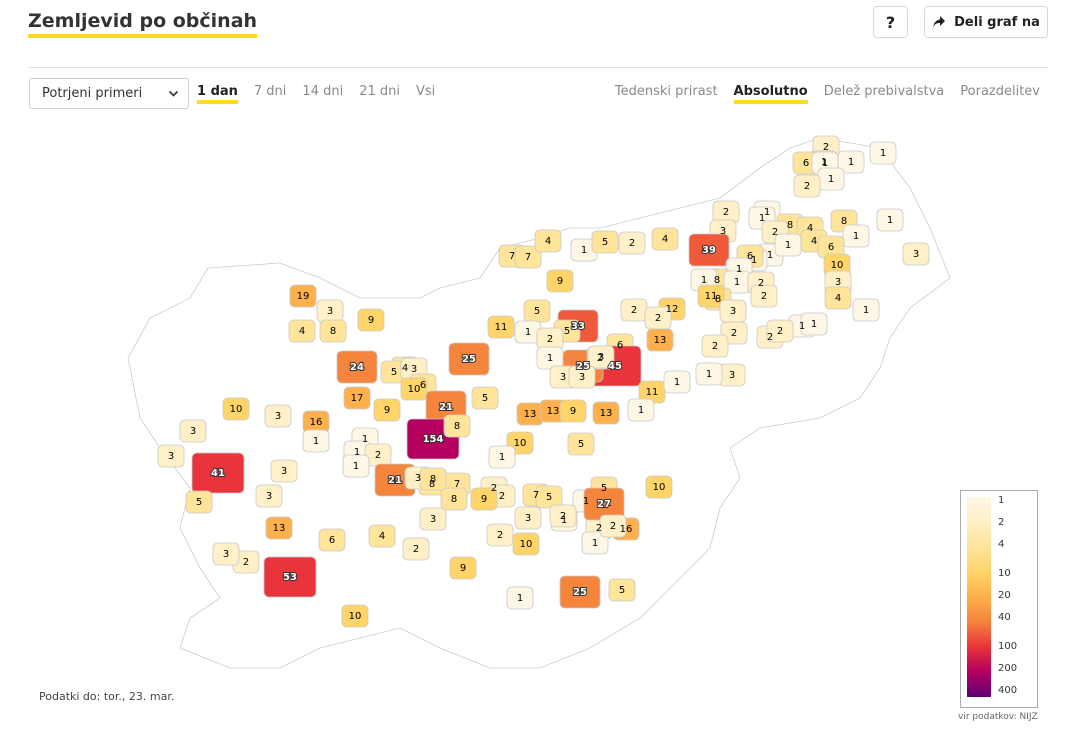 The width and height of the screenshot is (1069, 737). Describe the element at coordinates (810, 228) in the screenshot. I see `municipality-value-label: 4` at that location.